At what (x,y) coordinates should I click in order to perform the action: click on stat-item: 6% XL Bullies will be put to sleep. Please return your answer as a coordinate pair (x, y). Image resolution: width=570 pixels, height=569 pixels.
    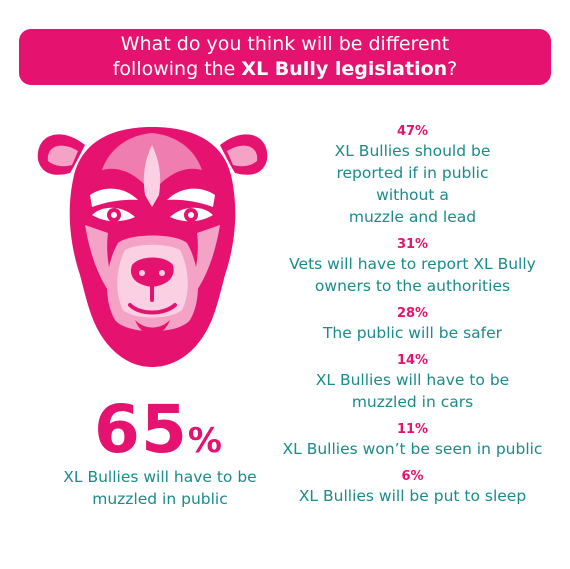
    Looking at the image, I should click on (412, 487).